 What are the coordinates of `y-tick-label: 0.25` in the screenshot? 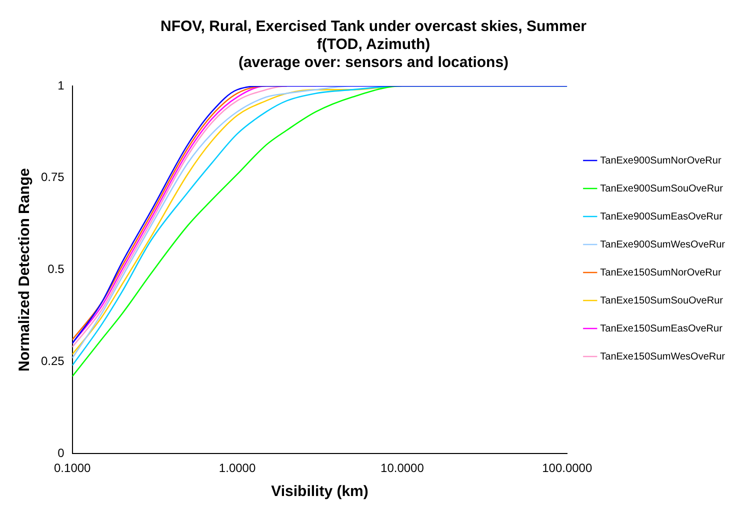 It's located at (52, 361).